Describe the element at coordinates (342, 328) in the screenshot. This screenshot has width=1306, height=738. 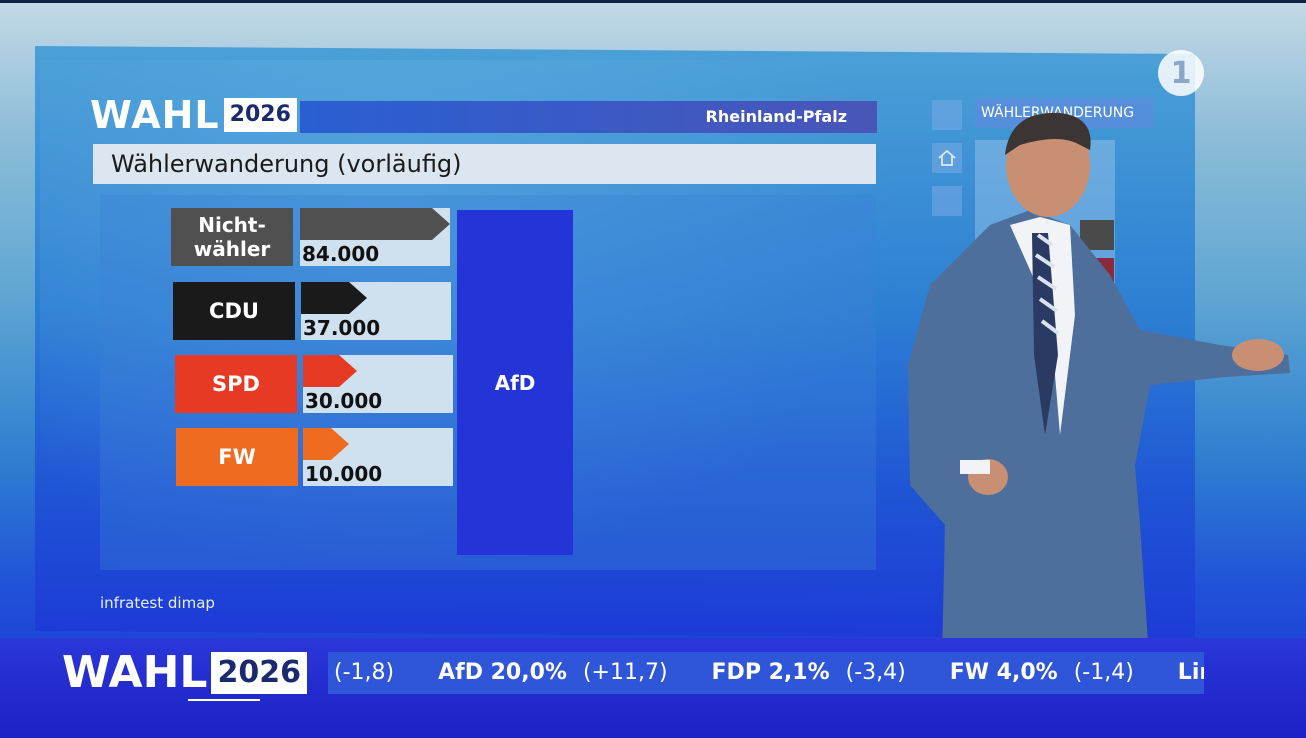
I see `value-label: 37.000` at that location.